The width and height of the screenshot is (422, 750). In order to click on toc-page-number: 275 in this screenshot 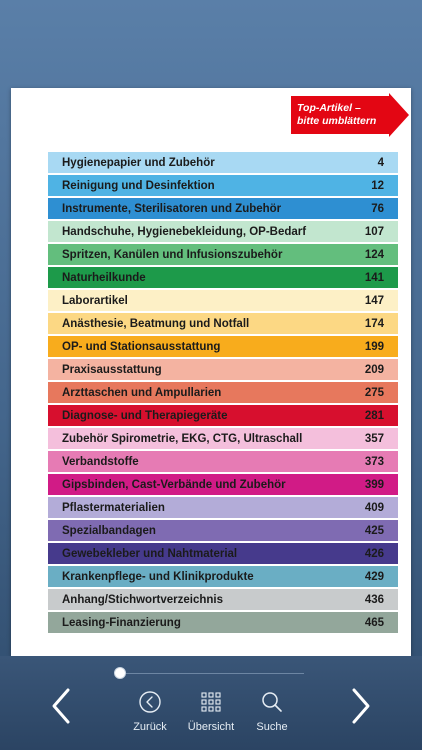, I will do `click(374, 392)`.